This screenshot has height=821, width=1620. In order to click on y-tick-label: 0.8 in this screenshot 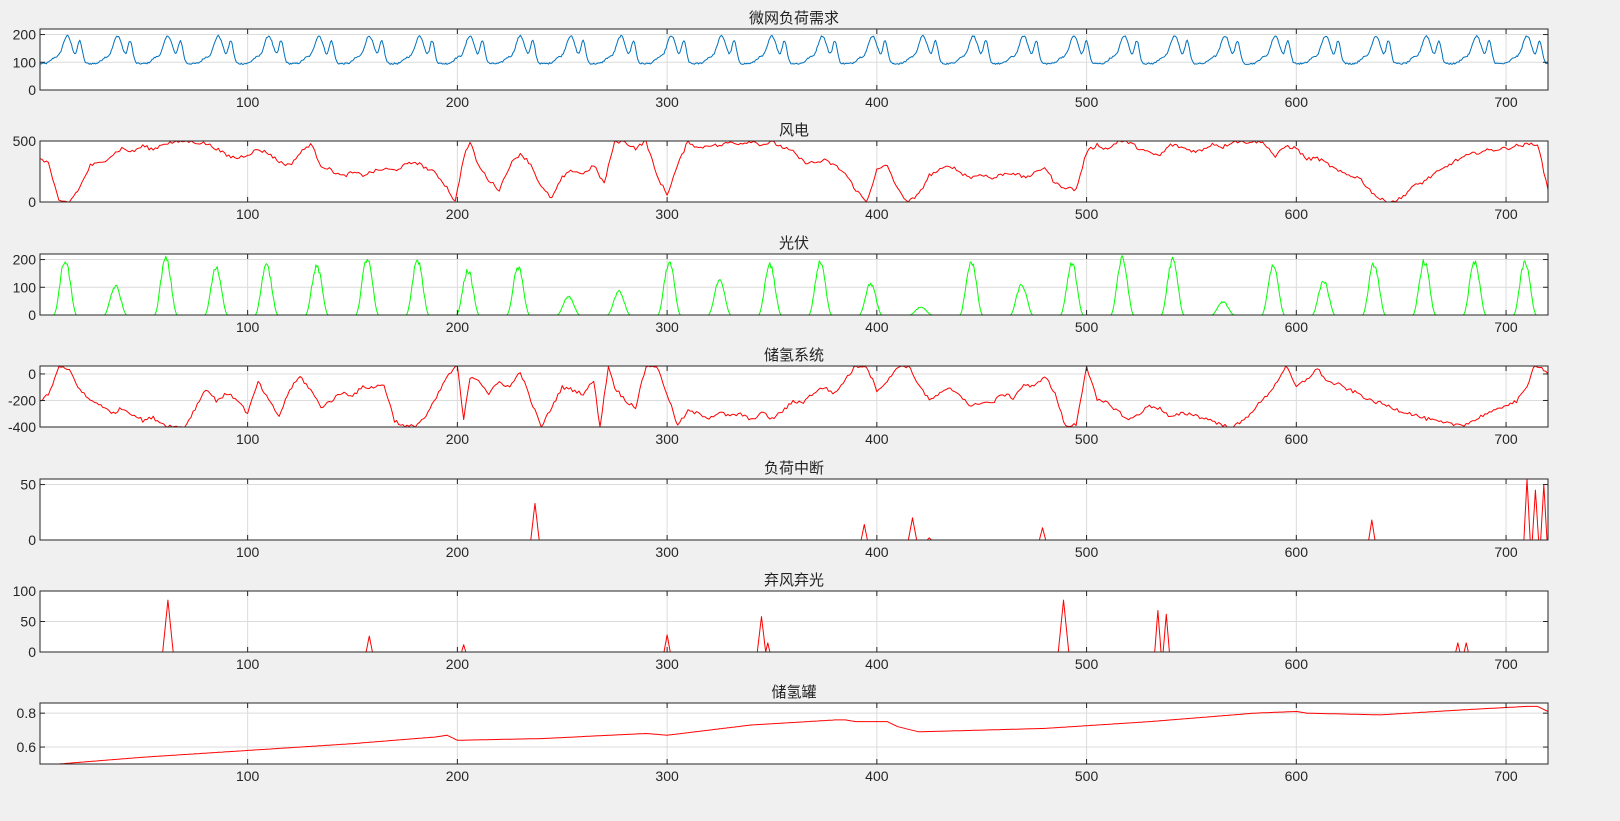, I will do `click(27, 713)`.